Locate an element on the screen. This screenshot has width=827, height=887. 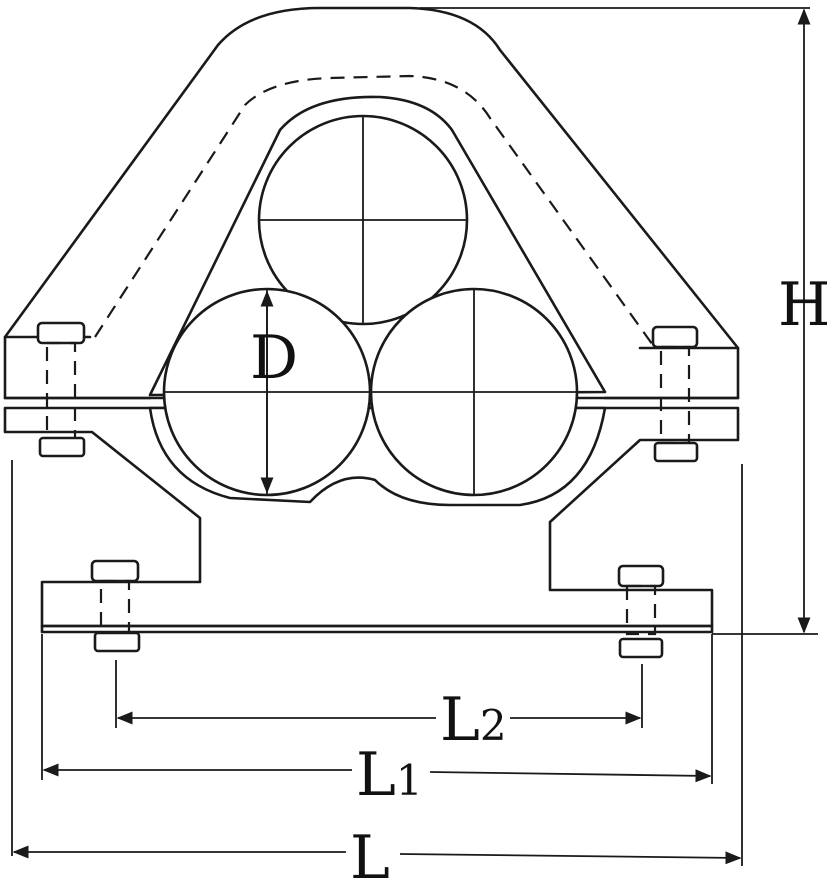
bolt-upper-left is located at coordinates (61, 389).